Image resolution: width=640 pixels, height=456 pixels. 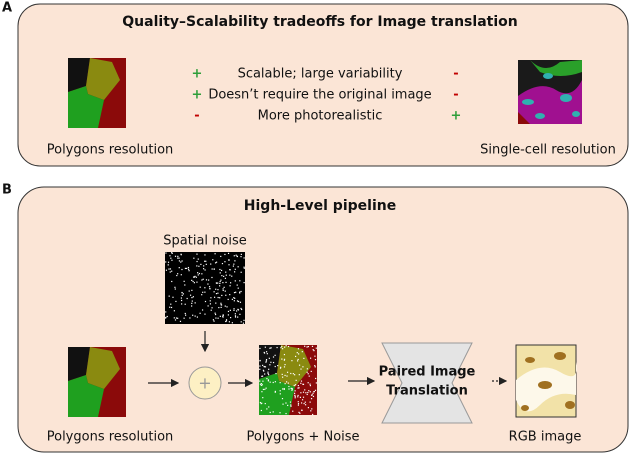 I want to click on model-shape, so click(x=427, y=383).